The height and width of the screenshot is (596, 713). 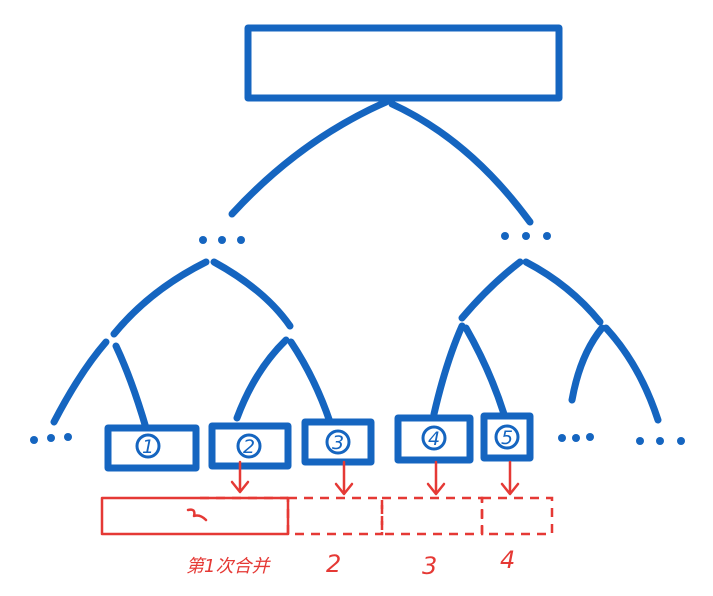 What do you see at coordinates (222, 240) in the screenshot?
I see `ellipsis-left-mid` at bounding box center [222, 240].